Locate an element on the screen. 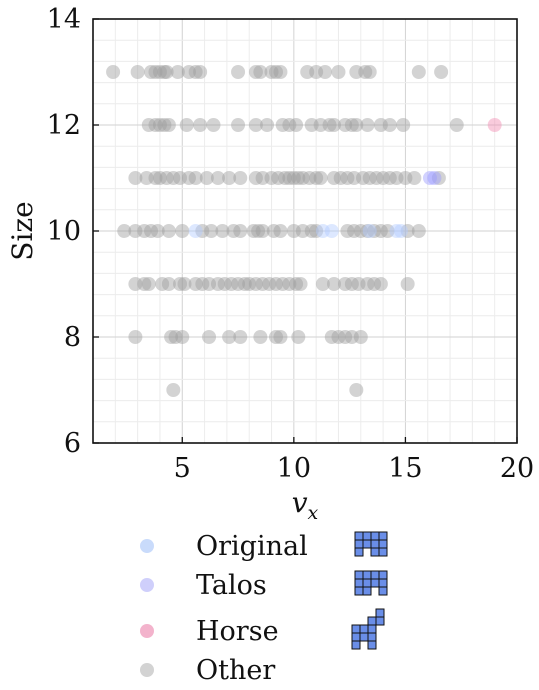 This screenshot has height=690, width=539. original-polyomino-icon is located at coordinates (371, 544).